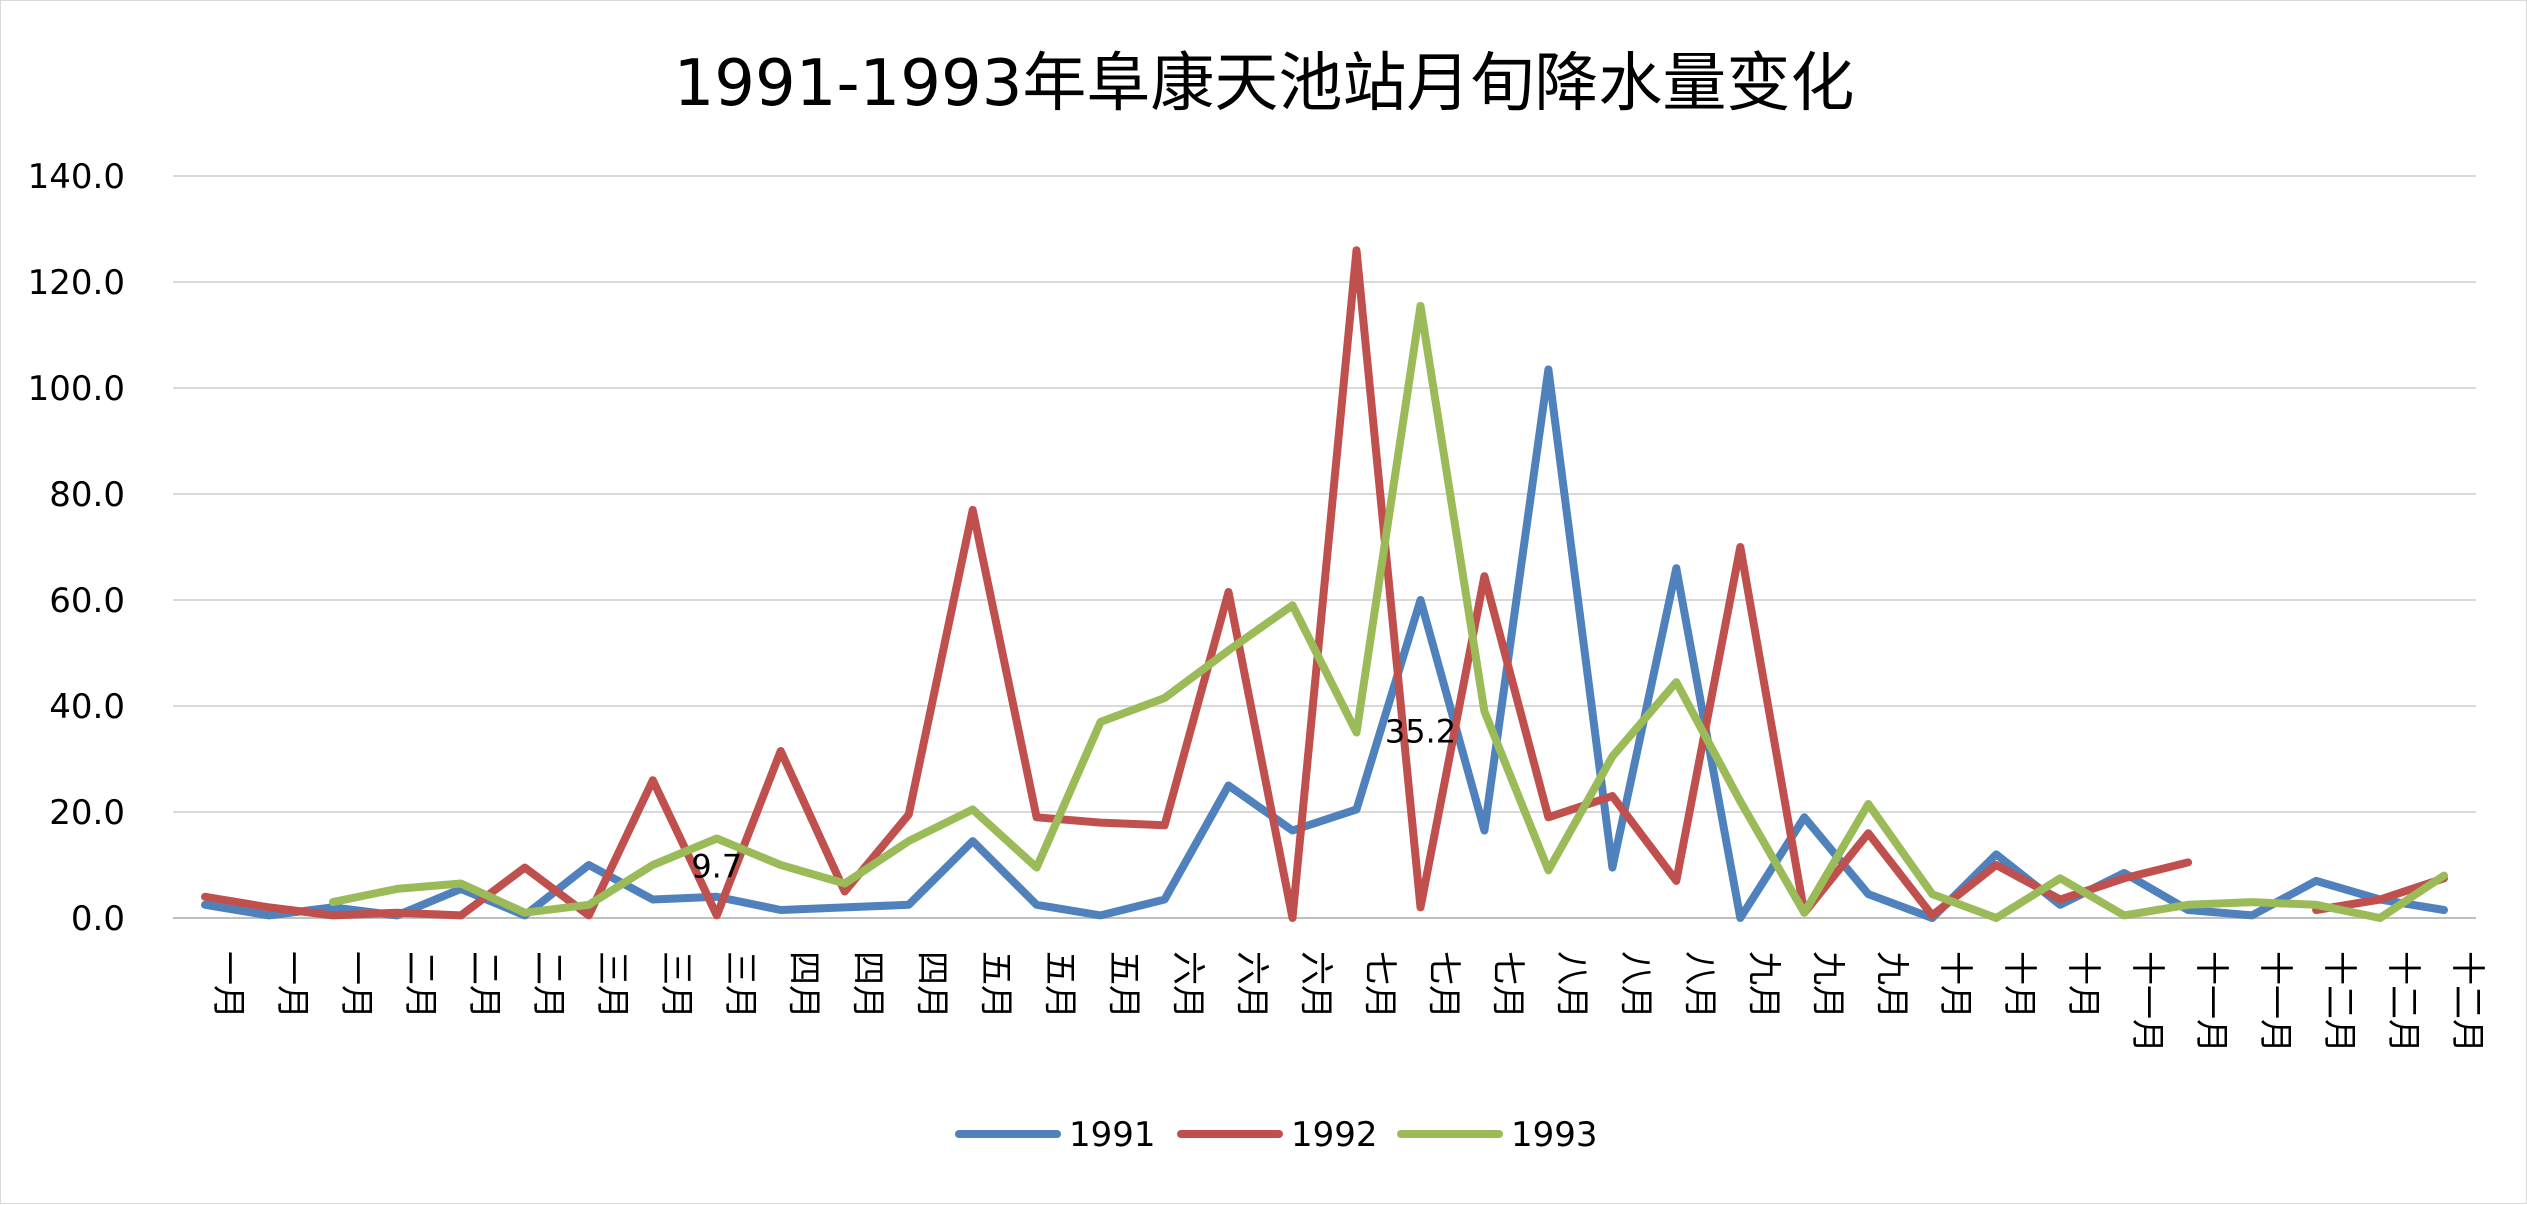 This screenshot has width=2527, height=1205. I want to click on y-tick-label: 60.0, so click(87, 601).